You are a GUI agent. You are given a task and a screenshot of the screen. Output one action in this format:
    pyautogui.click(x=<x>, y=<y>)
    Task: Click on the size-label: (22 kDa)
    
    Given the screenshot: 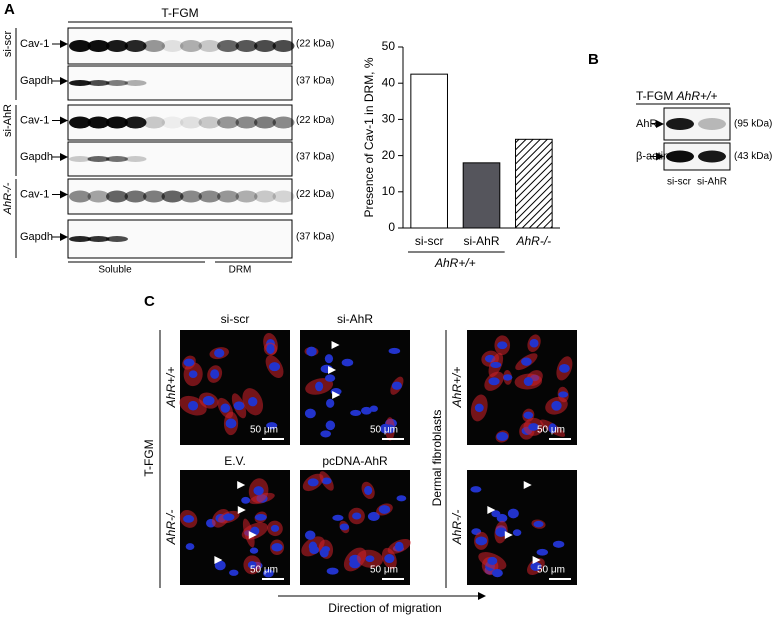 What is the action you would take?
    pyautogui.click(x=315, y=194)
    